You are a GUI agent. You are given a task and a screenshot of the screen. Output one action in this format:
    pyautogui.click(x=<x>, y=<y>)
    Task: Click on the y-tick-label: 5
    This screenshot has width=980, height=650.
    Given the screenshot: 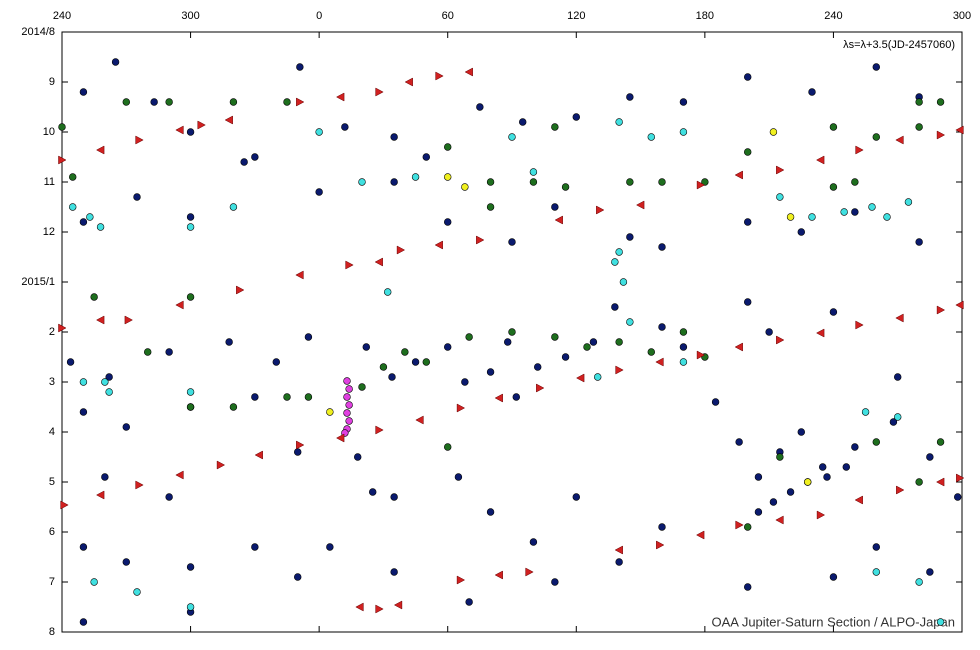 What is the action you would take?
    pyautogui.click(x=52, y=482)
    